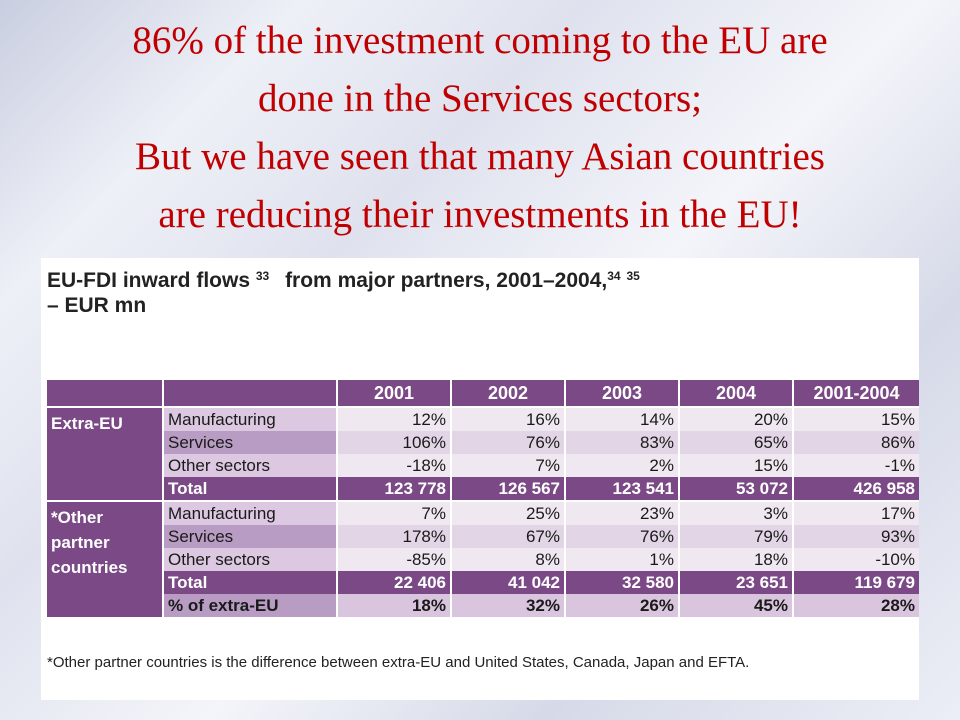  What do you see at coordinates (97, 305) in the screenshot?
I see `table-title-units: – EUR mn` at bounding box center [97, 305].